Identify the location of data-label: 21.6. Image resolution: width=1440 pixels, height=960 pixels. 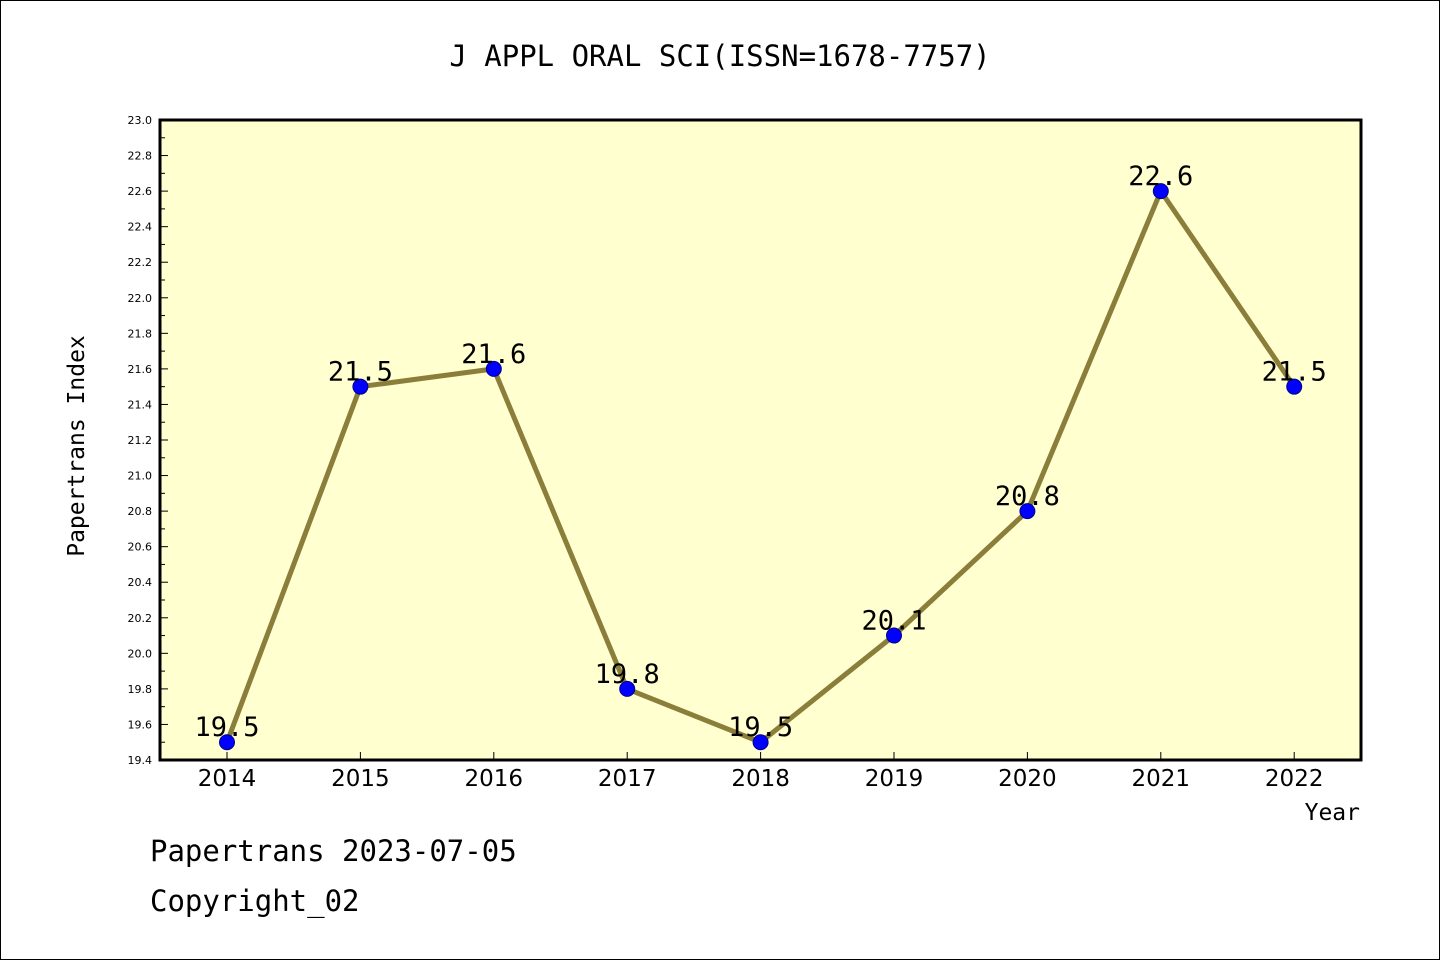
(493, 354).